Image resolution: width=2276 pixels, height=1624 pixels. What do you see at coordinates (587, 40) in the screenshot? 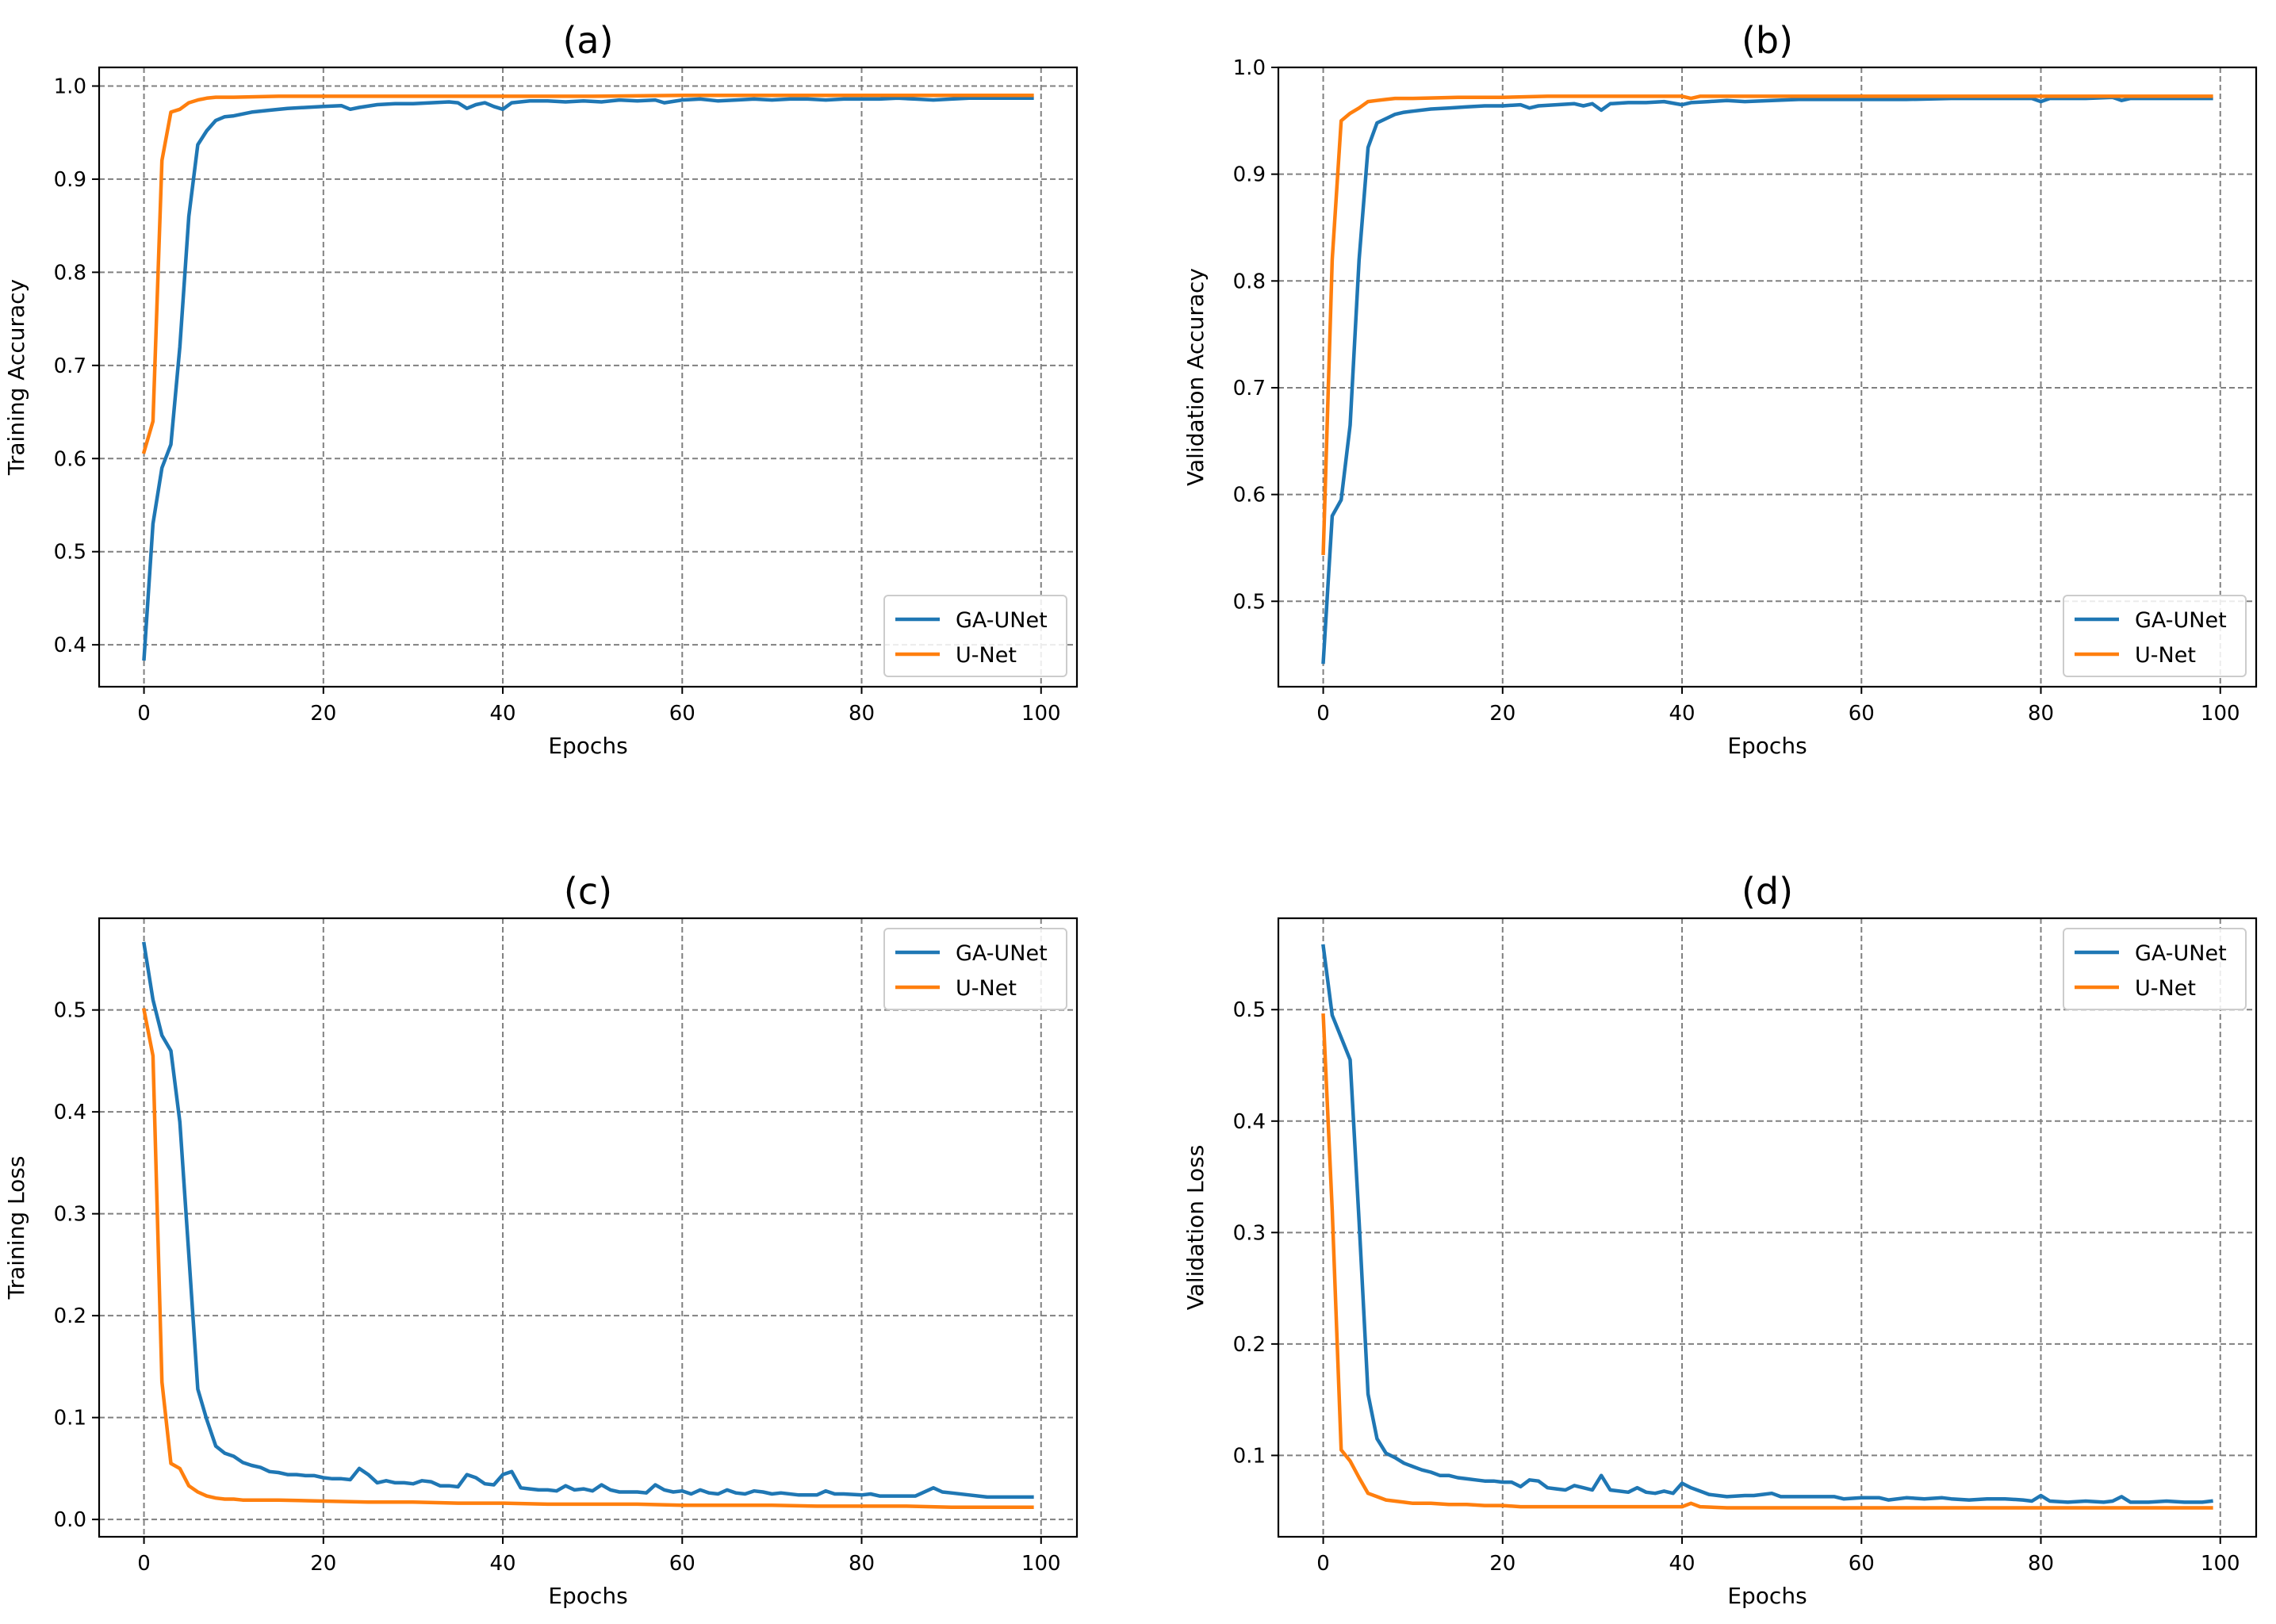
I see `subplot-title: (a)` at bounding box center [587, 40].